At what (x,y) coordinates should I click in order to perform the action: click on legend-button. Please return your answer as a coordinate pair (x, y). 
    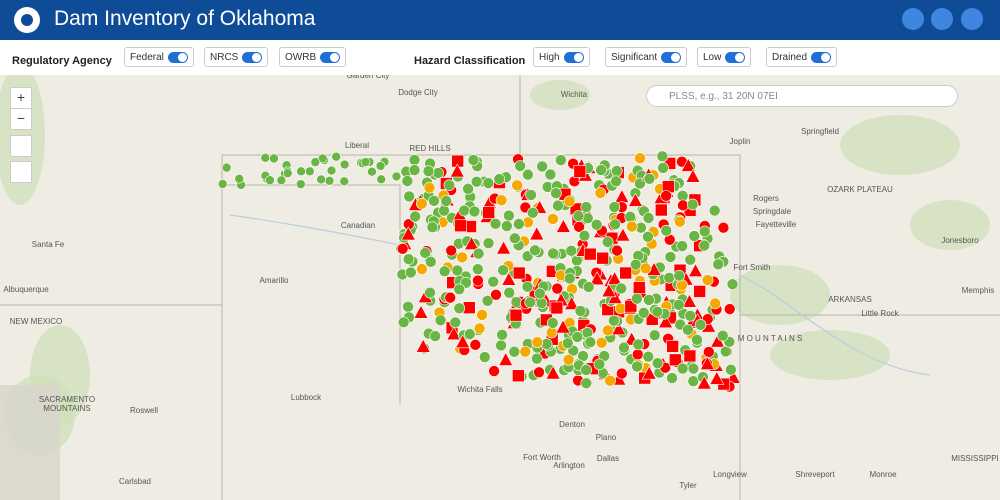
    Looking at the image, I should click on (942, 19).